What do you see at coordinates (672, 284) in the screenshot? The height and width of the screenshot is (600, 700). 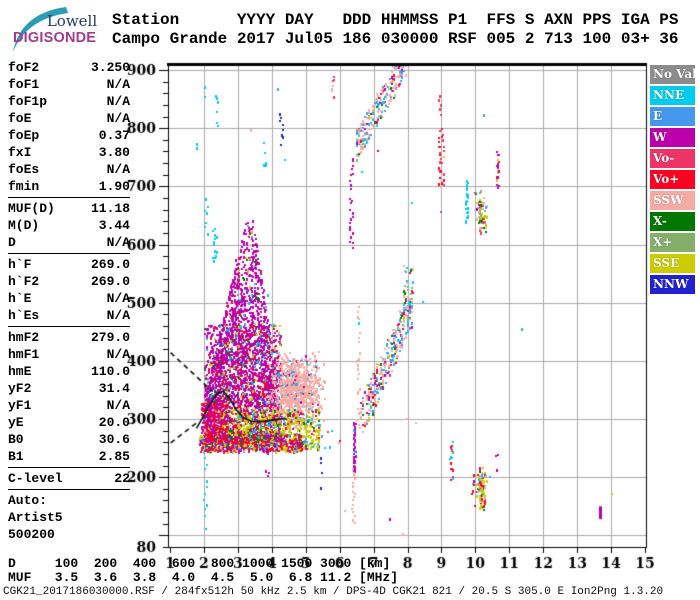 I see `legend-item-nnw: NNW` at bounding box center [672, 284].